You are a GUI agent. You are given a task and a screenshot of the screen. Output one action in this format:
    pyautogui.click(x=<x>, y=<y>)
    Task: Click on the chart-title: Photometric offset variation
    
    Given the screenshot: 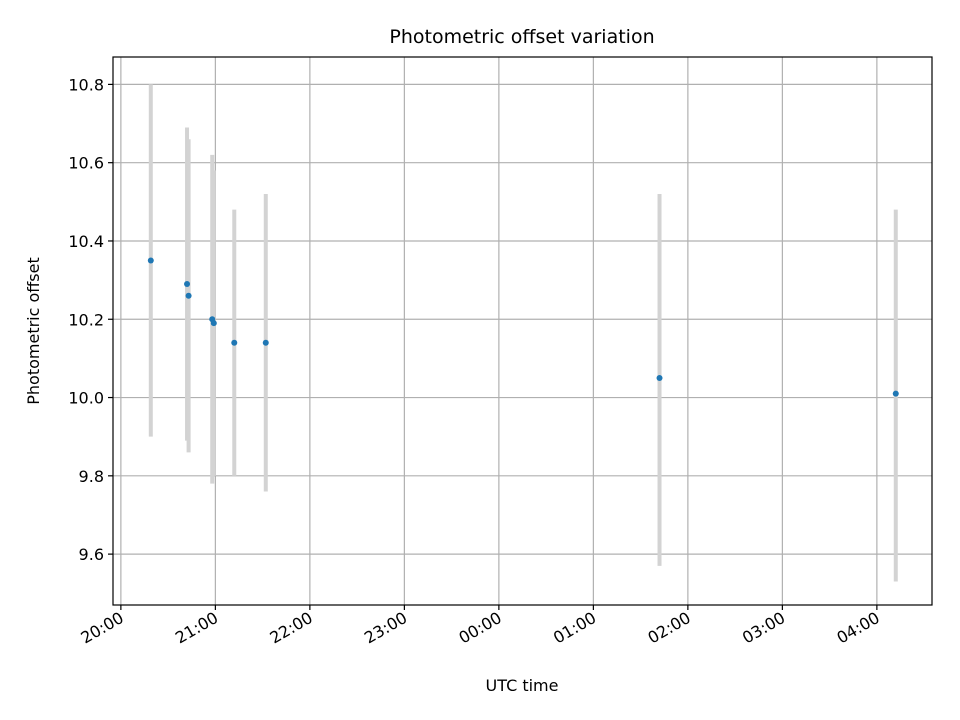 What is the action you would take?
    pyautogui.click(x=521, y=37)
    